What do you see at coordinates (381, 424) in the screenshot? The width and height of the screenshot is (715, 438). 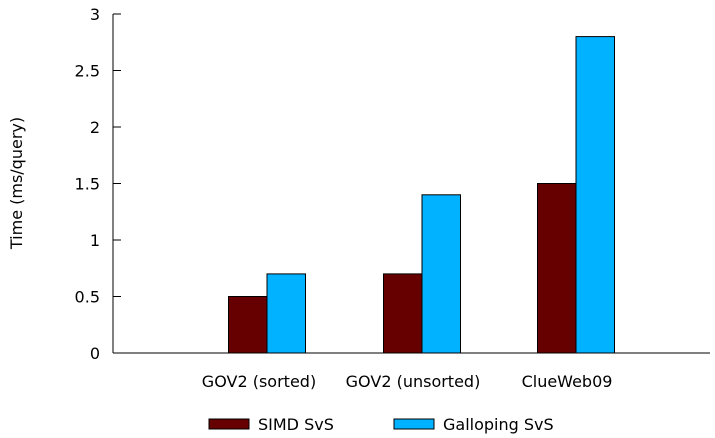 I see `legend: SIMD SvS Galloping SvS` at bounding box center [381, 424].